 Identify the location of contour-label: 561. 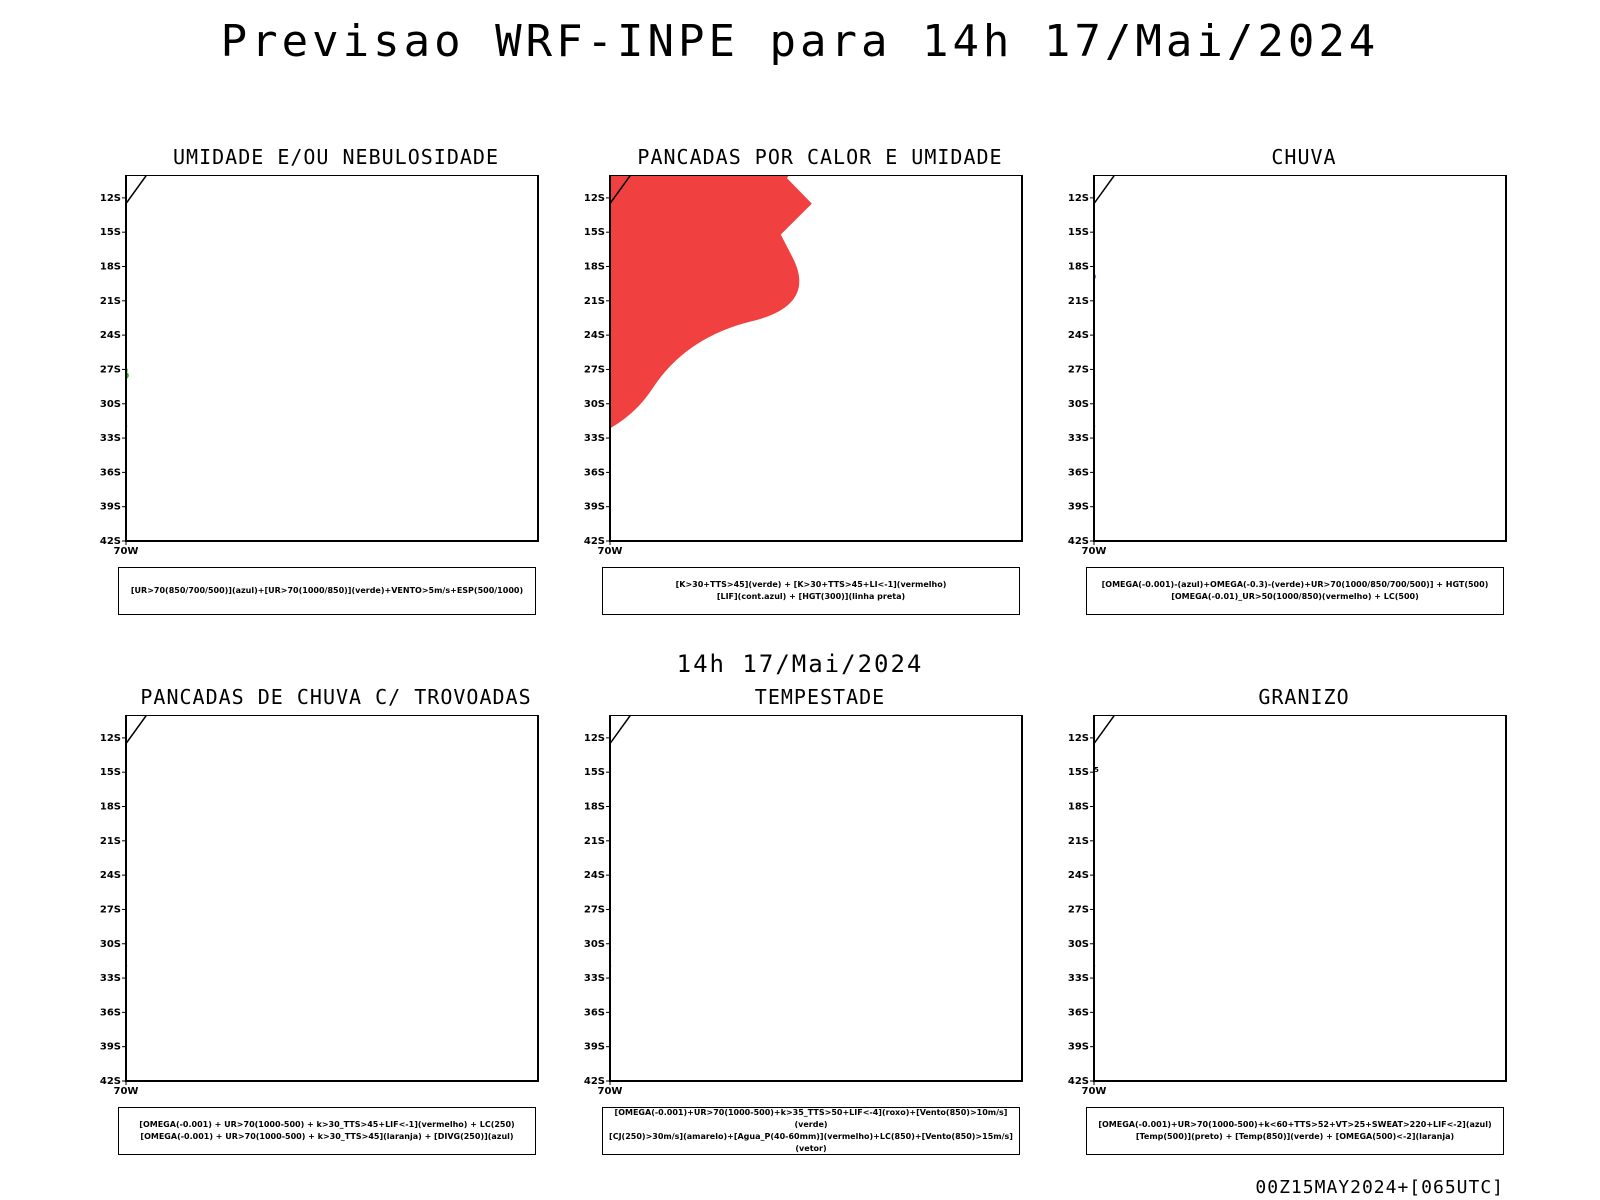
(1073, 448).